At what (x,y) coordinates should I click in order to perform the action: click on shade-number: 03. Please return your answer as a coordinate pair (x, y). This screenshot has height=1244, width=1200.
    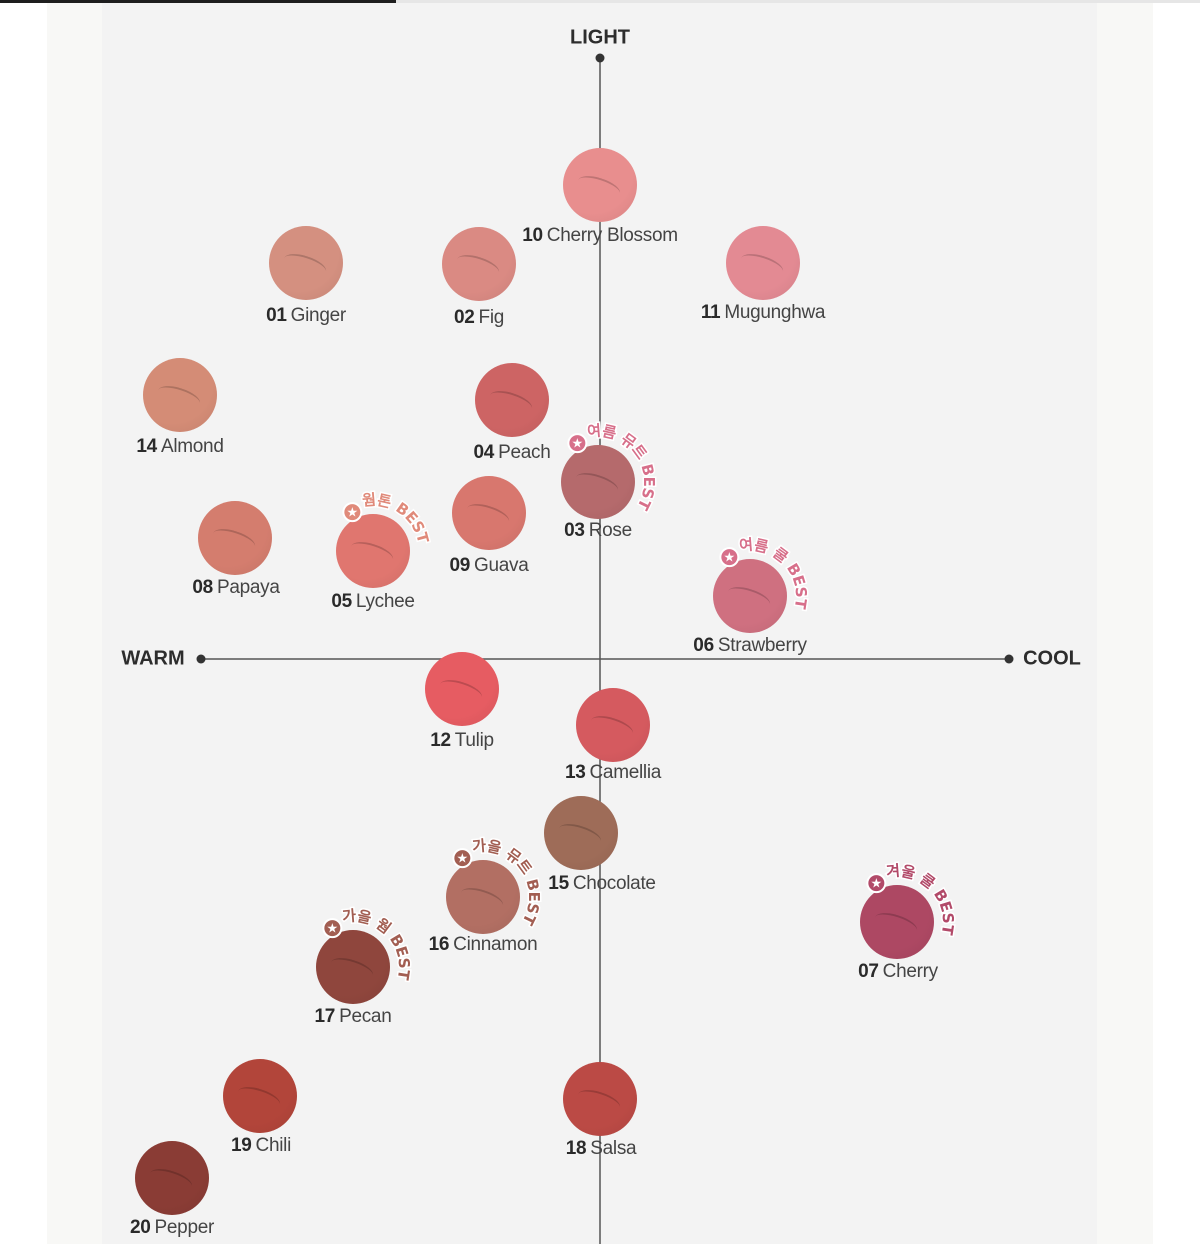
    Looking at the image, I should click on (574, 530).